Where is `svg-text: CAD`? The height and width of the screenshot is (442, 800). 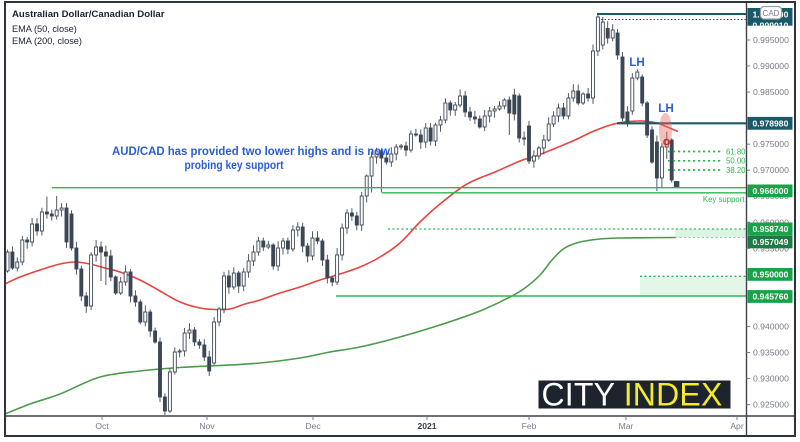
svg-text: CAD is located at coordinates (771, 13).